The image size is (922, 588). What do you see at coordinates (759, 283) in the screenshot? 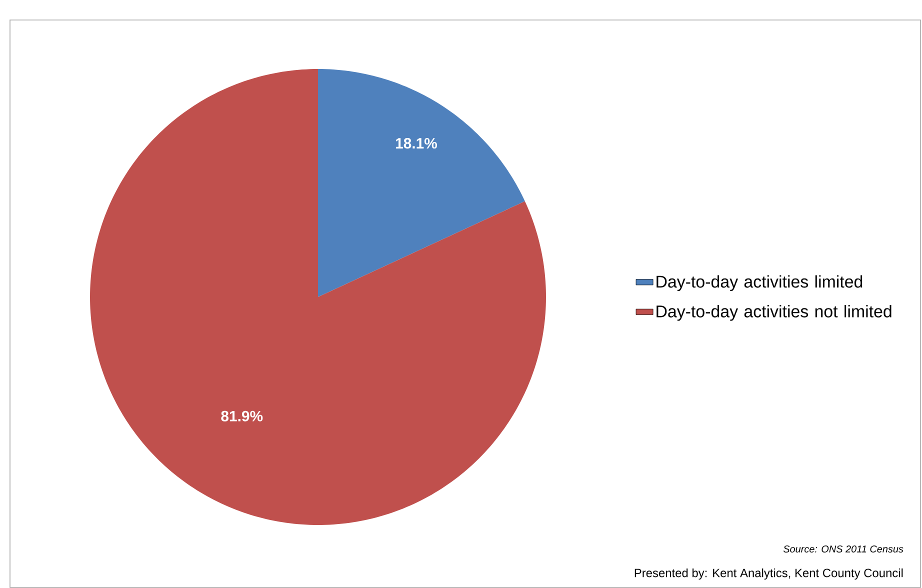
I see `legend-label: Day-to-day activities limited` at bounding box center [759, 283].